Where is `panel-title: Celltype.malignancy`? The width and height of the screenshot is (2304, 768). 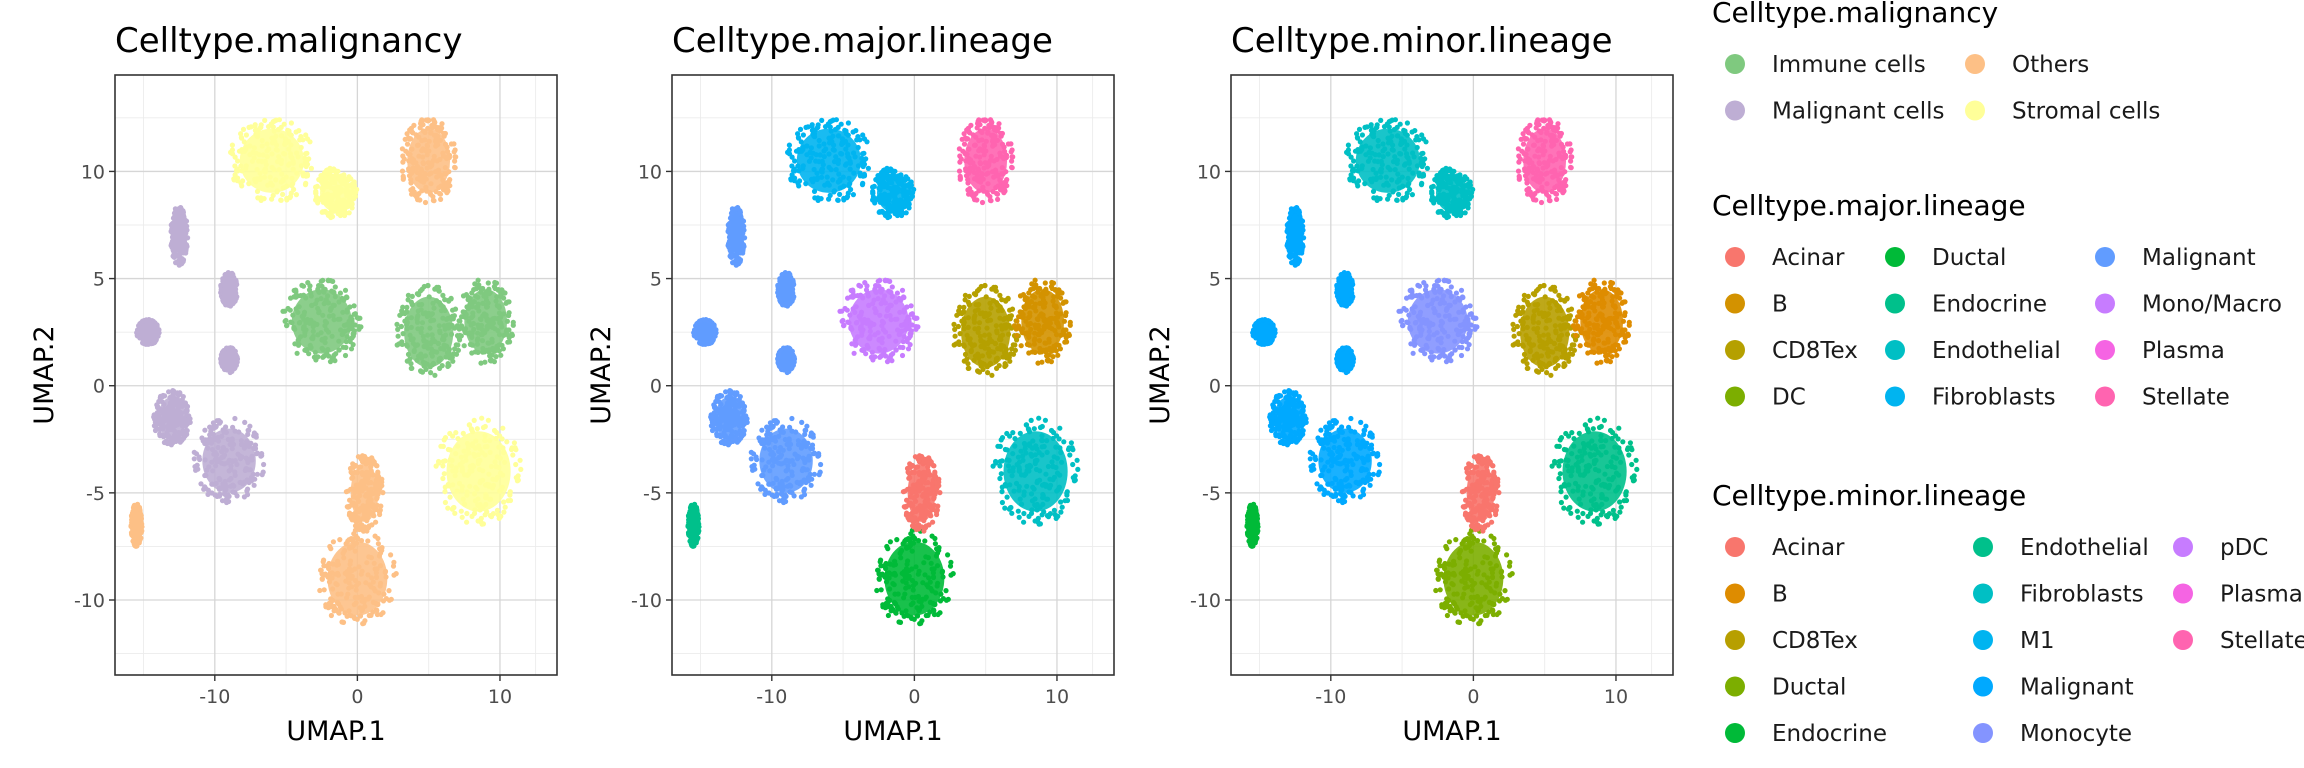
panel-title: Celltype.malignancy is located at coordinates (289, 41).